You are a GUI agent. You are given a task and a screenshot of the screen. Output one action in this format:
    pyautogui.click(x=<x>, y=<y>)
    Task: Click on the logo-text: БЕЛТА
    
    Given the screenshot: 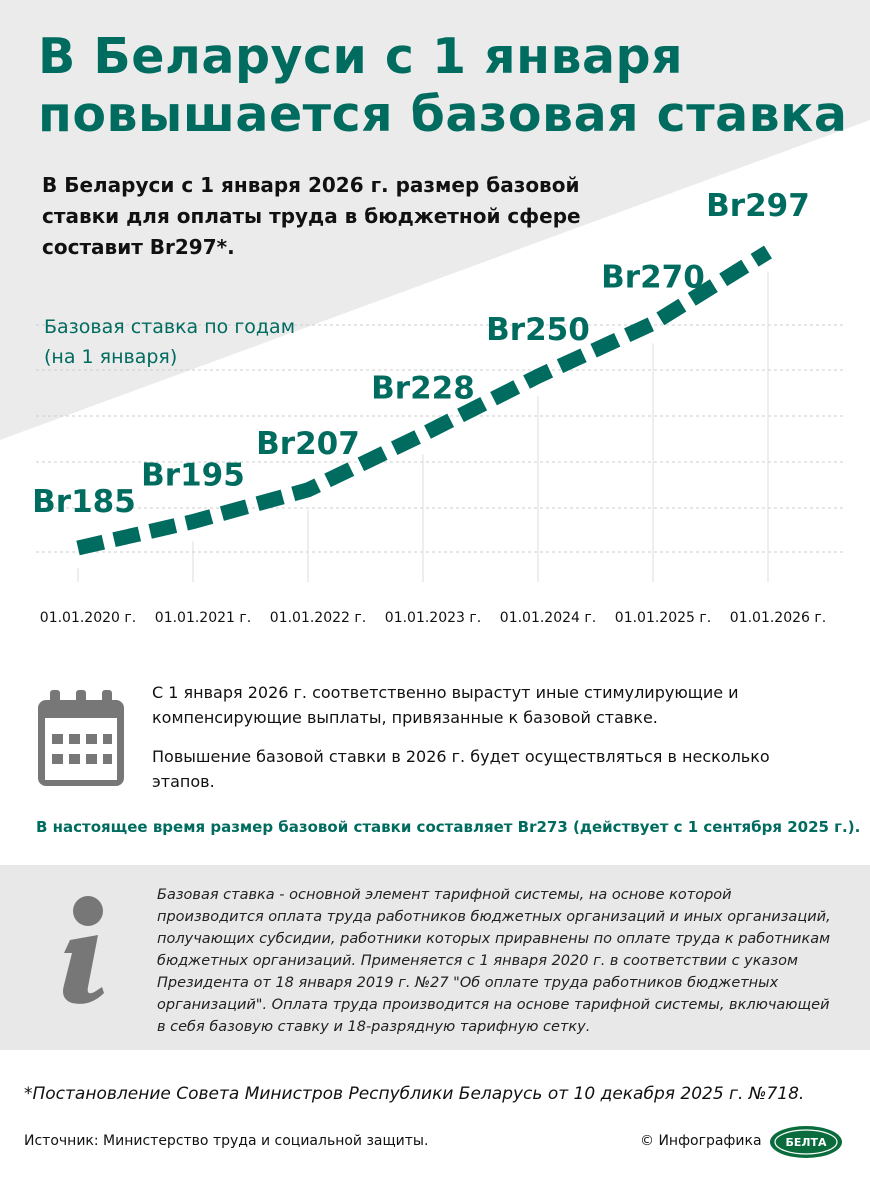 What is the action you would take?
    pyautogui.click(x=806, y=1142)
    